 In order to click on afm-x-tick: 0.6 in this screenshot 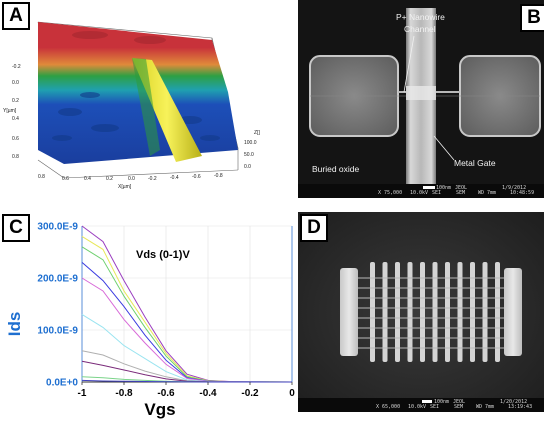, I will do `click(65, 179)`.